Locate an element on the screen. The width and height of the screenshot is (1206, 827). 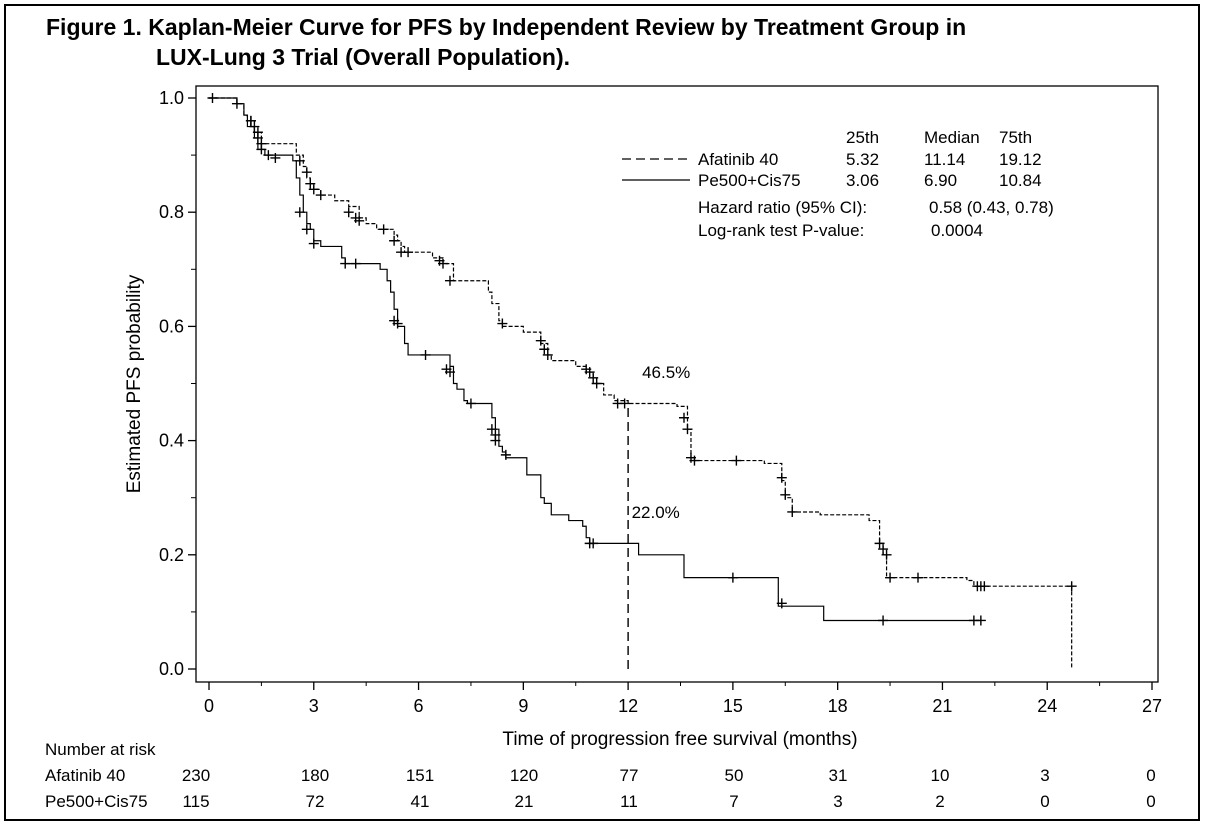
risk-table-title: Number at risk is located at coordinates (100, 749).